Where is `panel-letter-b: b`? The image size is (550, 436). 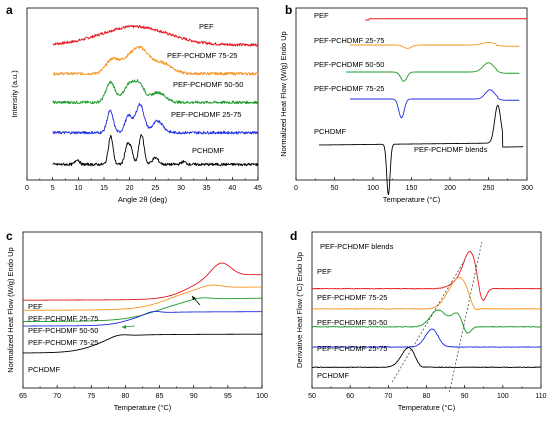 panel-letter-b: b is located at coordinates (288, 10).